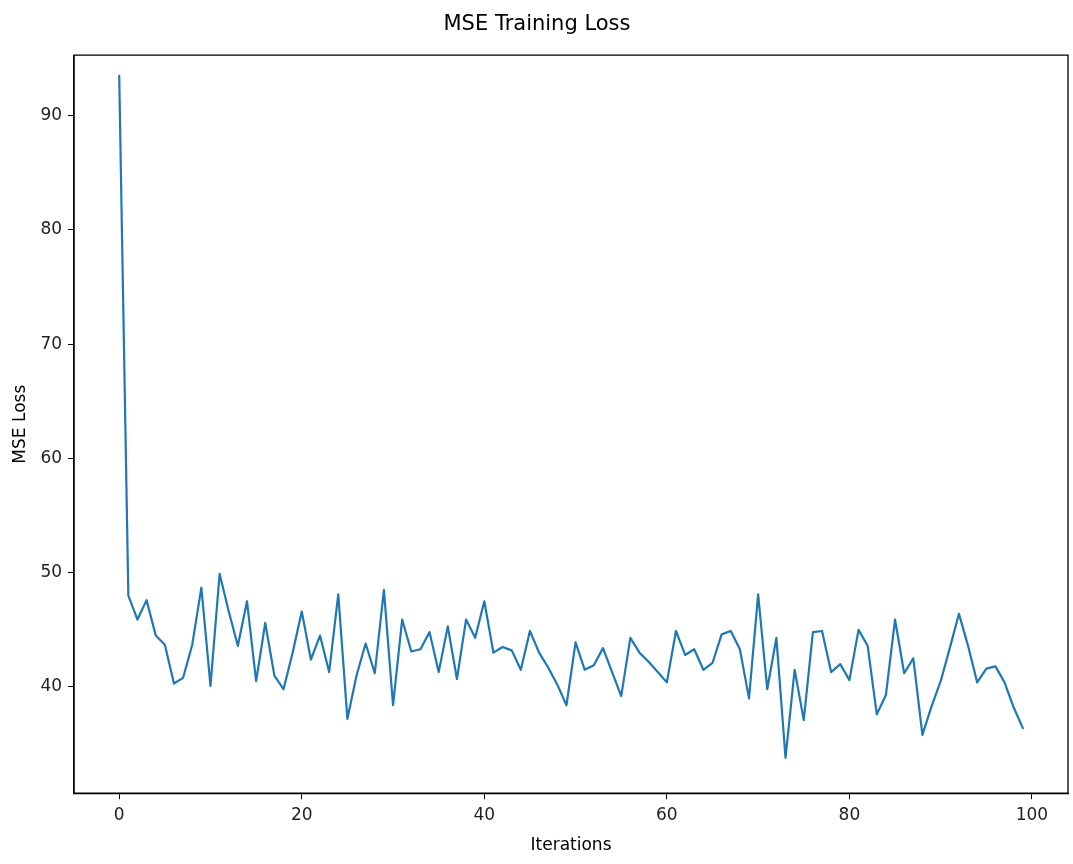 Image resolution: width=1073 pixels, height=864 pixels. What do you see at coordinates (51, 571) in the screenshot?
I see `y-tick-label: 50` at bounding box center [51, 571].